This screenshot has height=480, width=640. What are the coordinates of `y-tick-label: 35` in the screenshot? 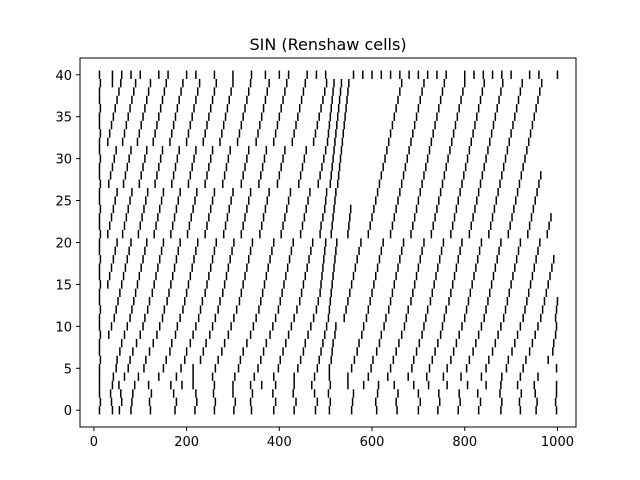 It's located at (63, 118).